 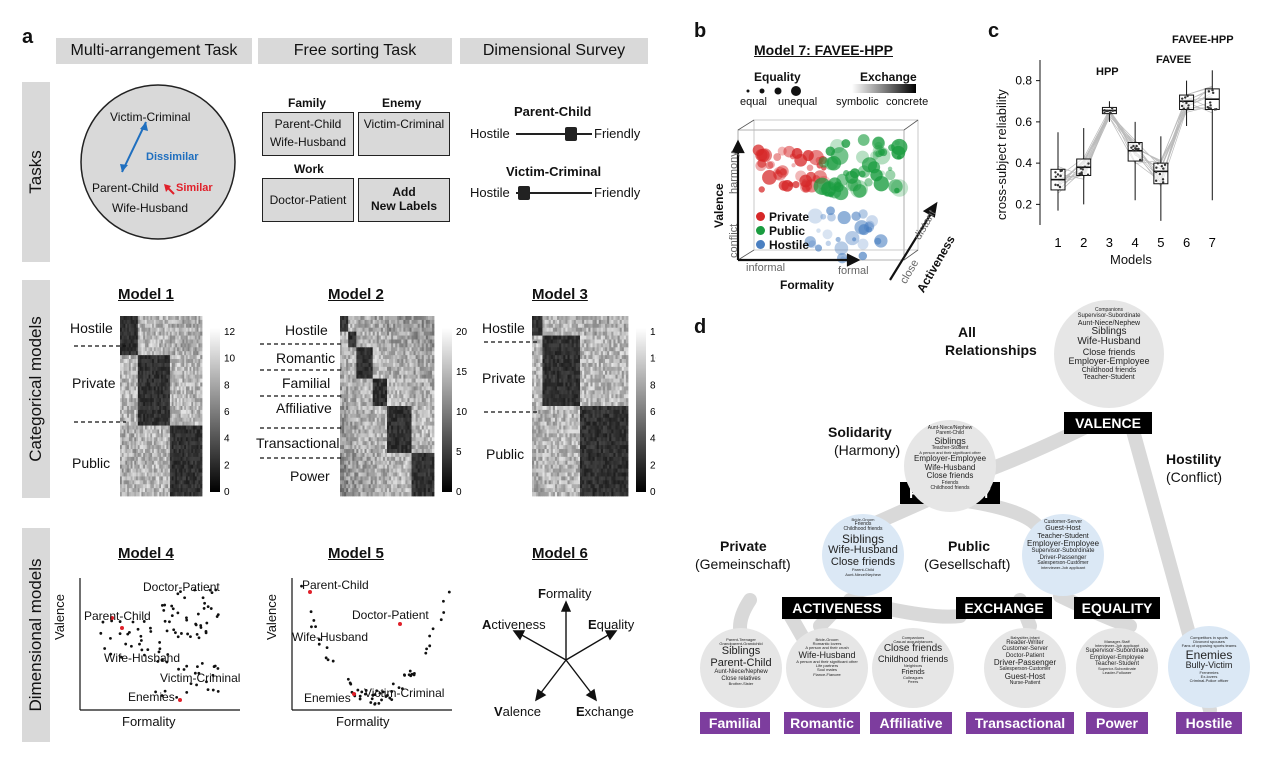 I want to click on model4-doctor-patient: Doctor-Patient, so click(x=181, y=587).